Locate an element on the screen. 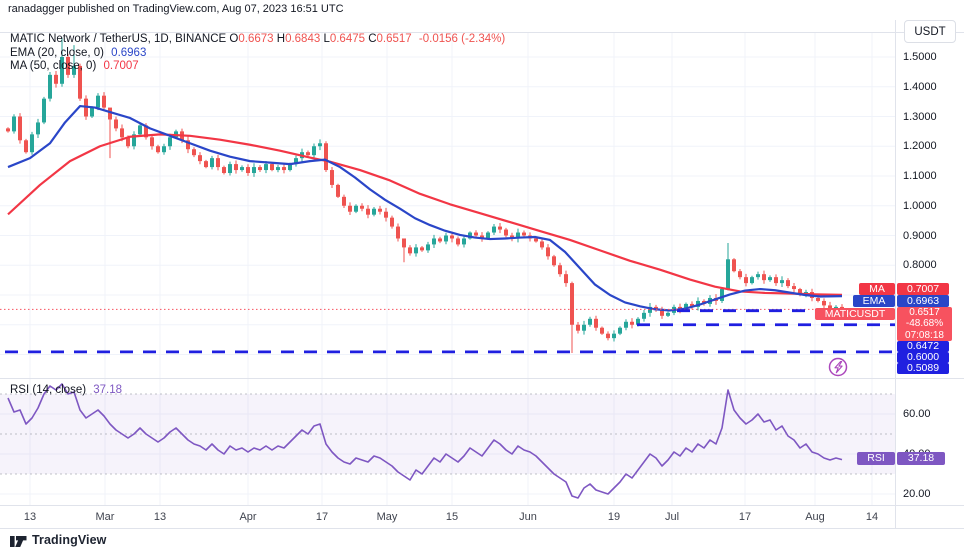 This screenshot has height=550, width=964. ohlc-value-L: 0.6475 is located at coordinates (347, 39).